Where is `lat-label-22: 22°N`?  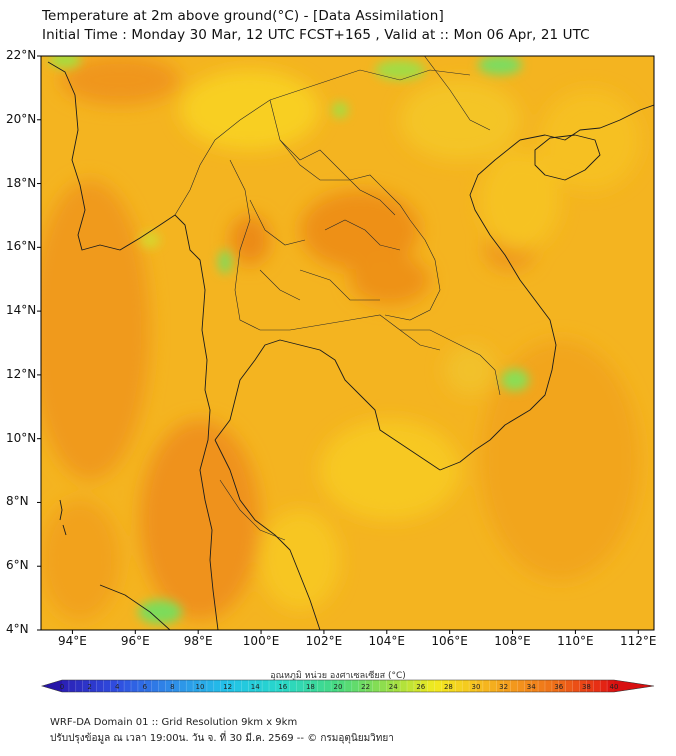
lat-label-22: 22°N is located at coordinates (21, 55).